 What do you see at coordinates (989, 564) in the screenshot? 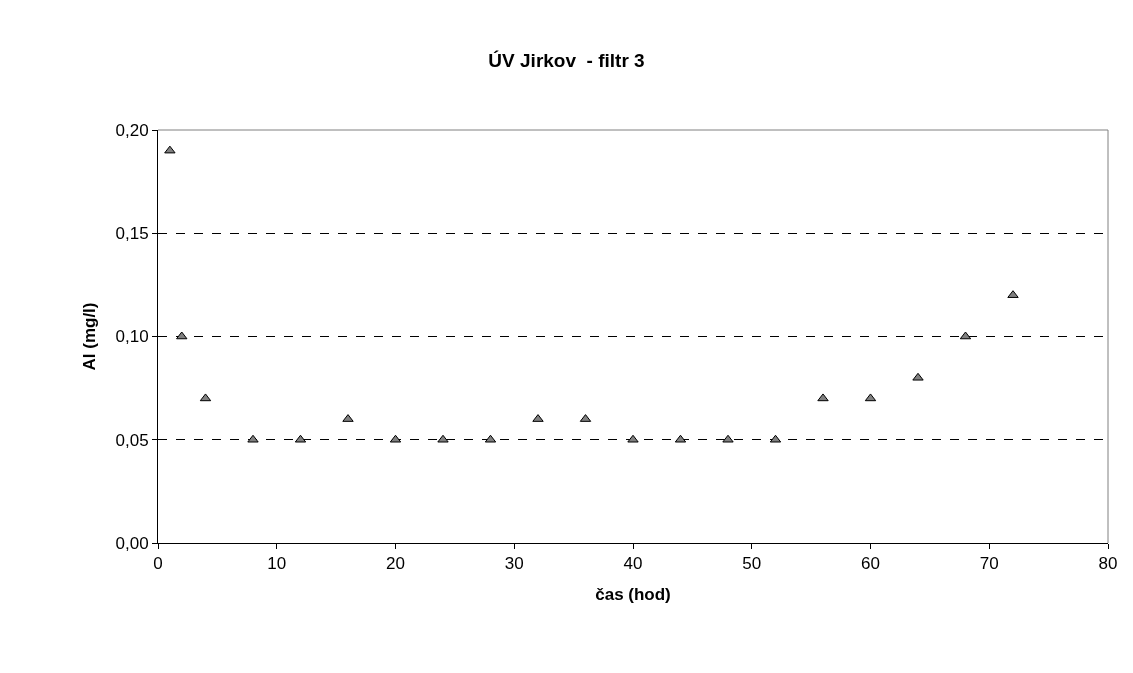
I see `x-tick-label: 70` at bounding box center [989, 564].